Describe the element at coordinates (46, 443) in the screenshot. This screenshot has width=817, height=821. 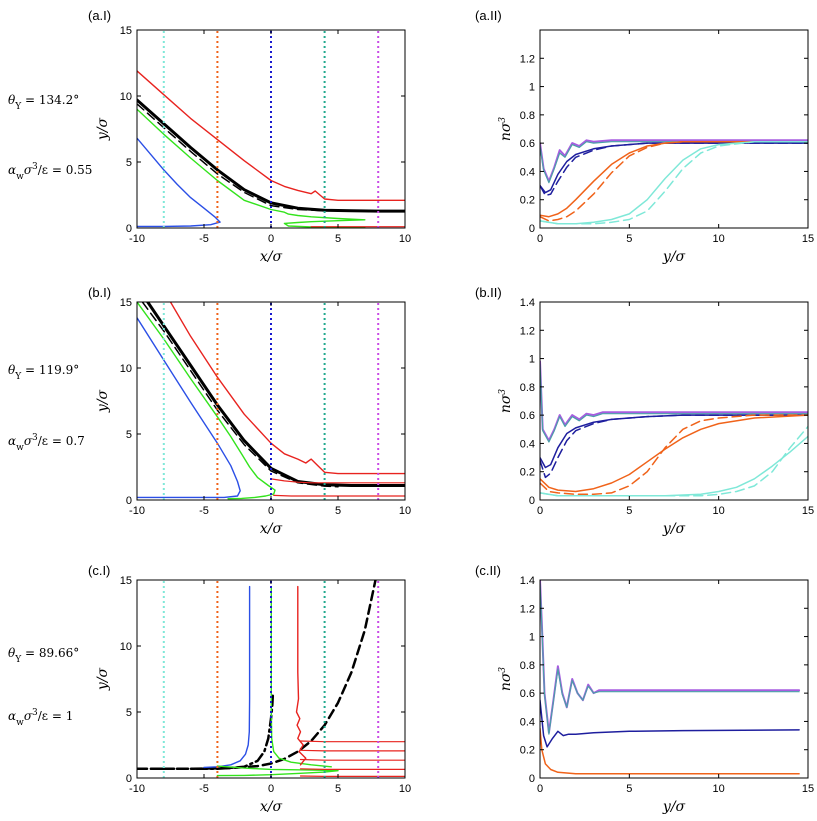
I see `parameter-label: αwσ3/ε = 0.7` at that location.